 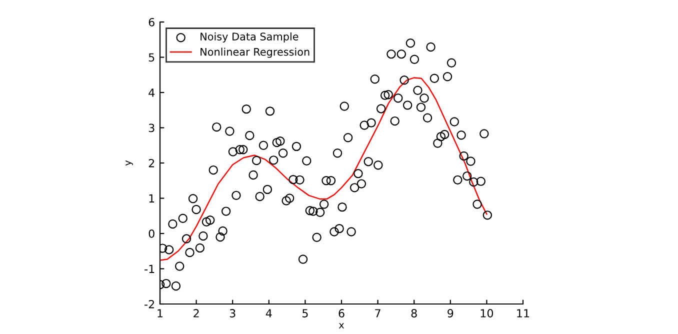 I want to click on x-tick-label: 7, so click(x=377, y=313).